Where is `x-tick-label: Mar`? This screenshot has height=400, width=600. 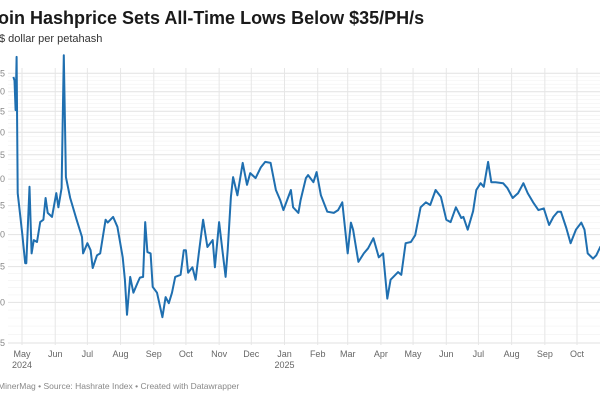
x-tick-label: Mar is located at coordinates (348, 354).